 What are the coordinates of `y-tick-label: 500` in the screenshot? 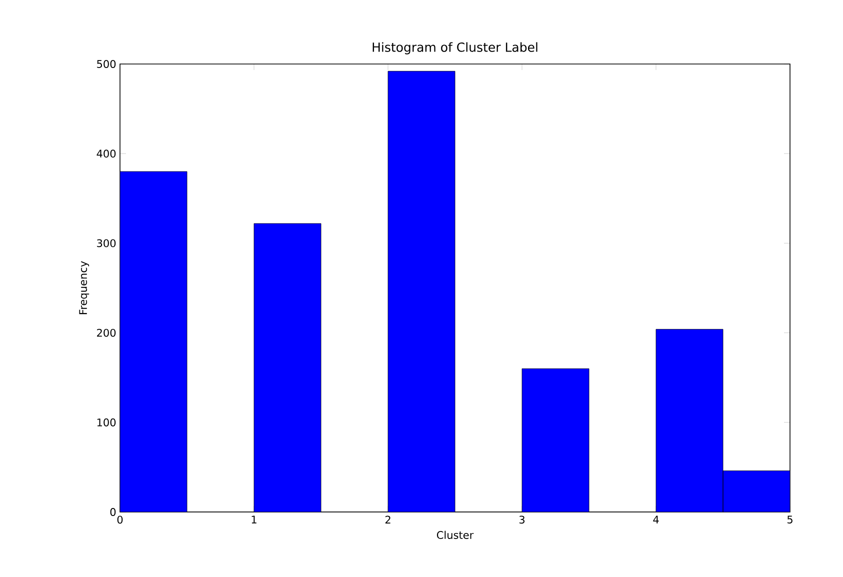 It's located at (106, 64).